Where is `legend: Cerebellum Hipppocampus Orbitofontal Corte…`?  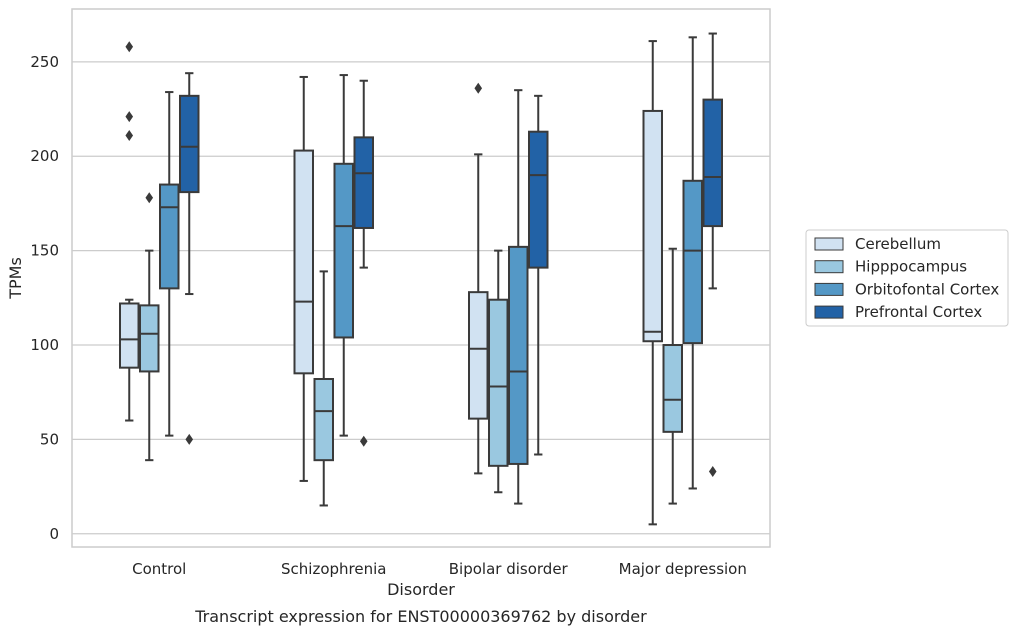
legend: Cerebellum Hipppocampus Orbitofontal Corte… is located at coordinates (907, 278).